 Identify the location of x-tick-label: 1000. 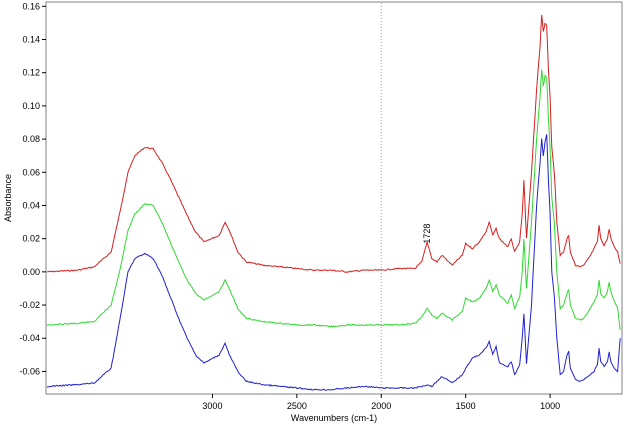
(550, 406).